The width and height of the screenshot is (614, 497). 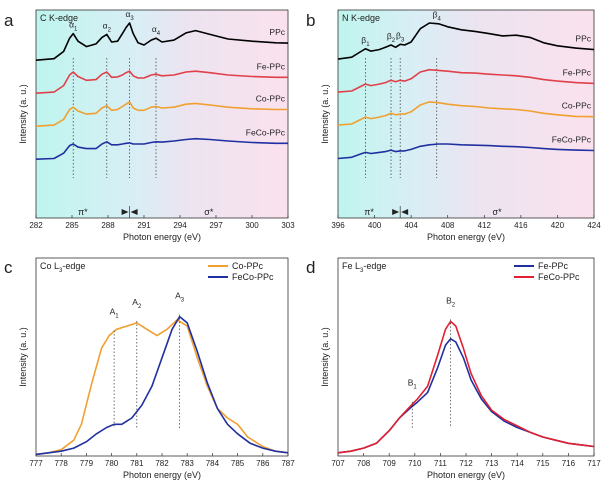 What do you see at coordinates (543, 463) in the screenshot?
I see `x-tick-label: 715` at bounding box center [543, 463].